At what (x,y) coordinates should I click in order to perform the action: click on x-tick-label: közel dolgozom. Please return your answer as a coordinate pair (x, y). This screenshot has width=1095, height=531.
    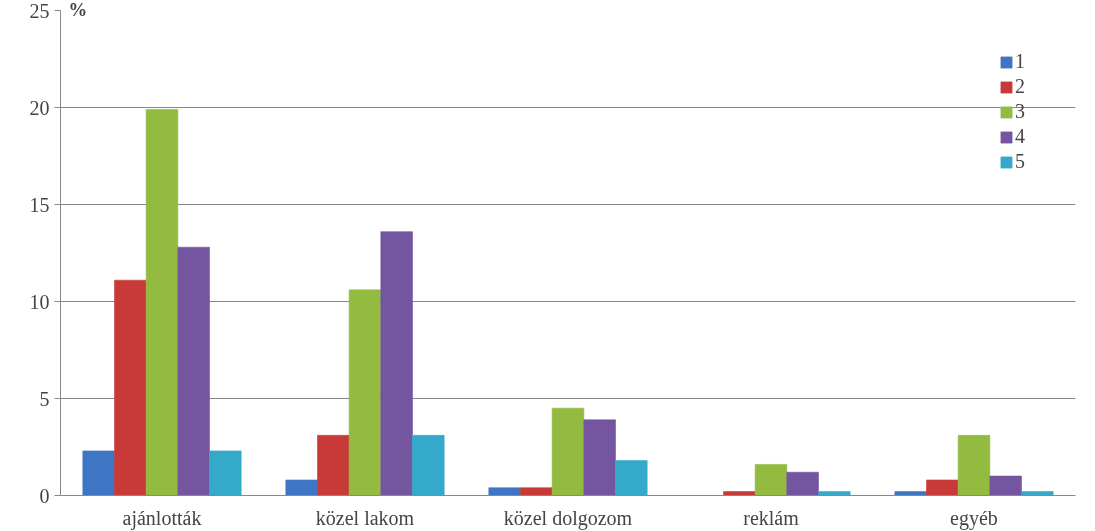
    Looking at the image, I should click on (568, 518).